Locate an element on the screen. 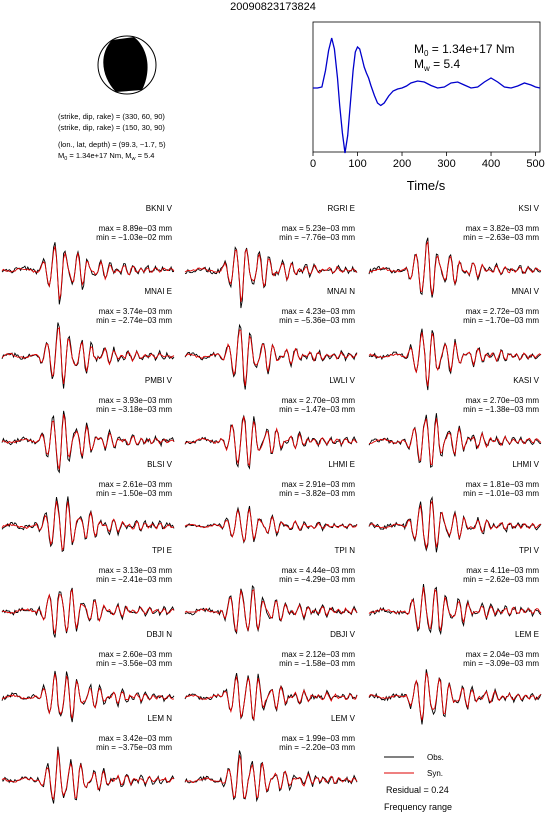  stf-x-tick-label: 100 is located at coordinates (357, 164).